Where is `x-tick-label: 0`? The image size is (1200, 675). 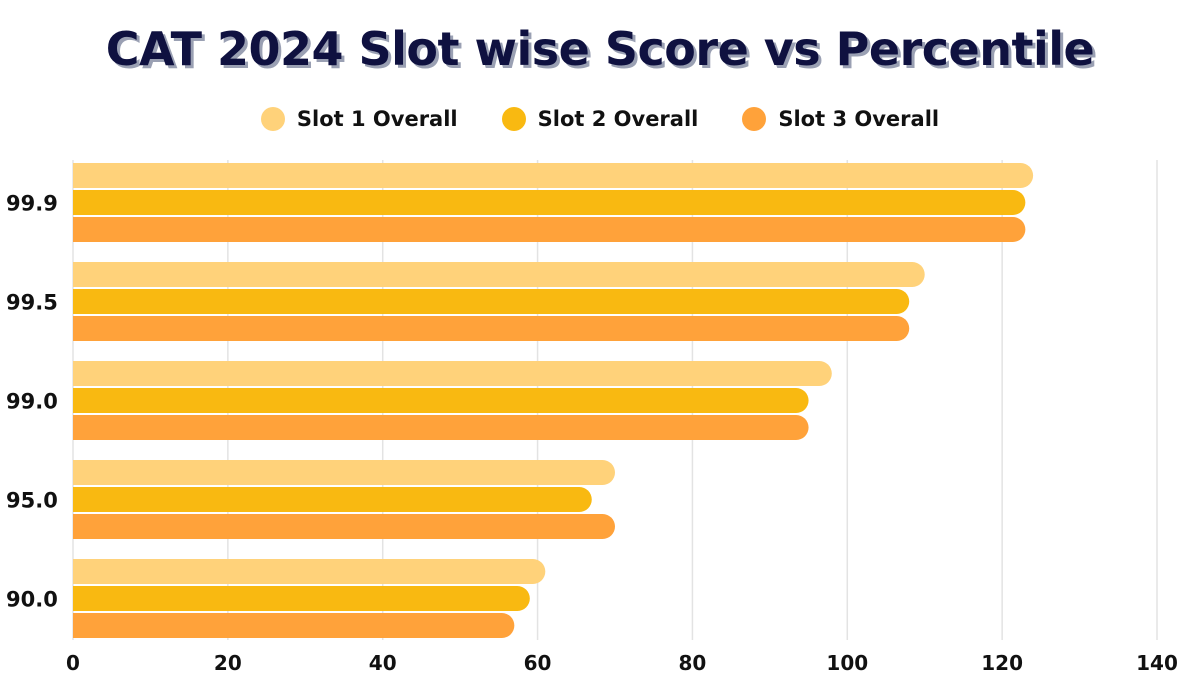
x-tick-label: 0 is located at coordinates (73, 663).